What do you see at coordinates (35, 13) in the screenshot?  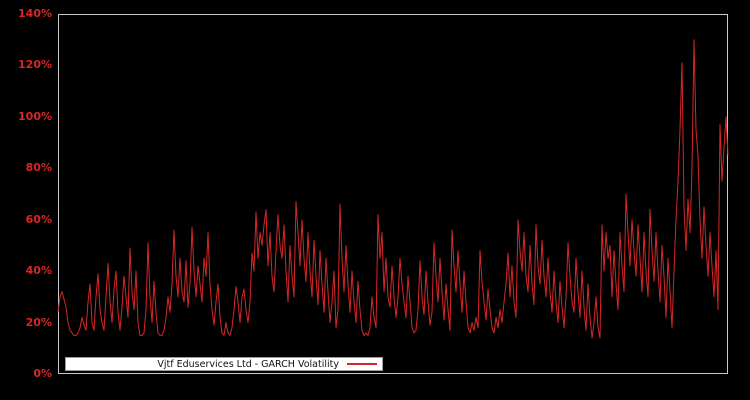 I see `y-axis-tick-label: 140%` at bounding box center [35, 13].